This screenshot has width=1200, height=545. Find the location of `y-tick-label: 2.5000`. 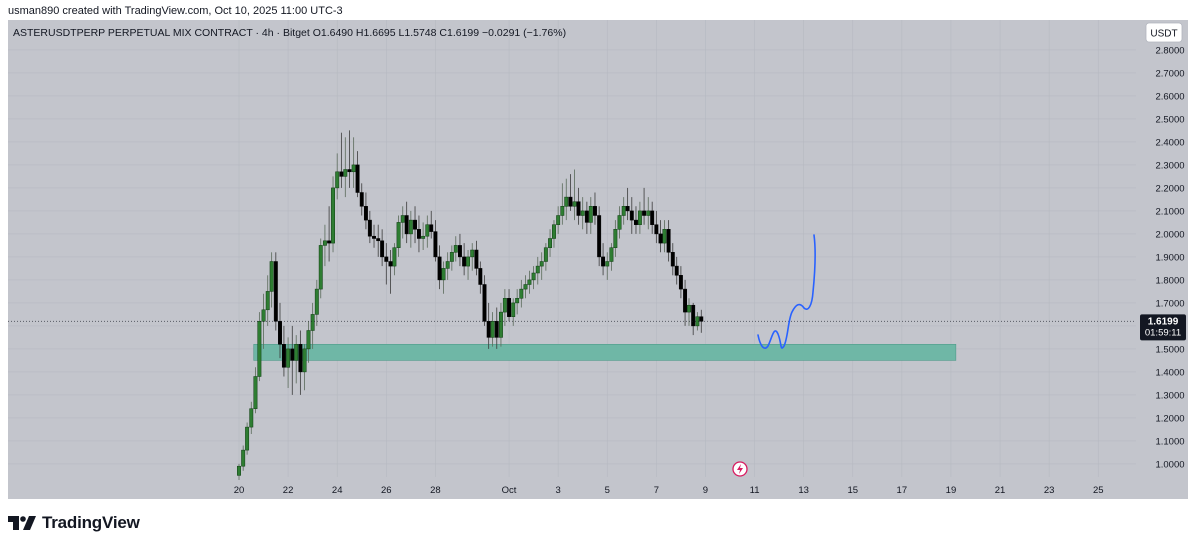

y-tick-label: 2.5000 is located at coordinates (1169, 119).